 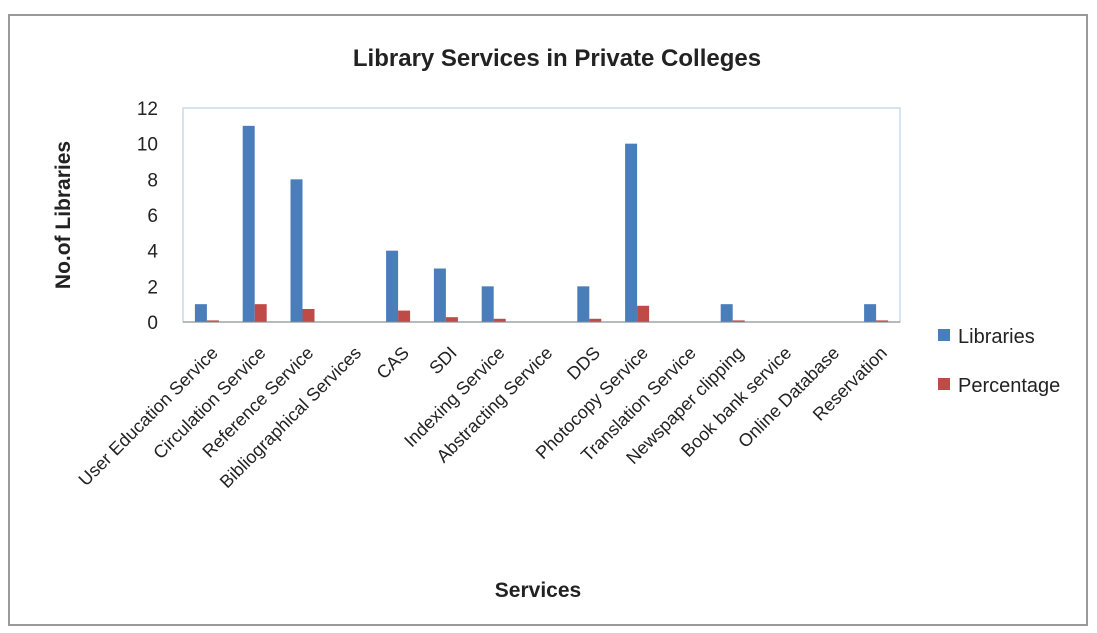 I want to click on y-tick-label: 4, so click(x=152, y=252).